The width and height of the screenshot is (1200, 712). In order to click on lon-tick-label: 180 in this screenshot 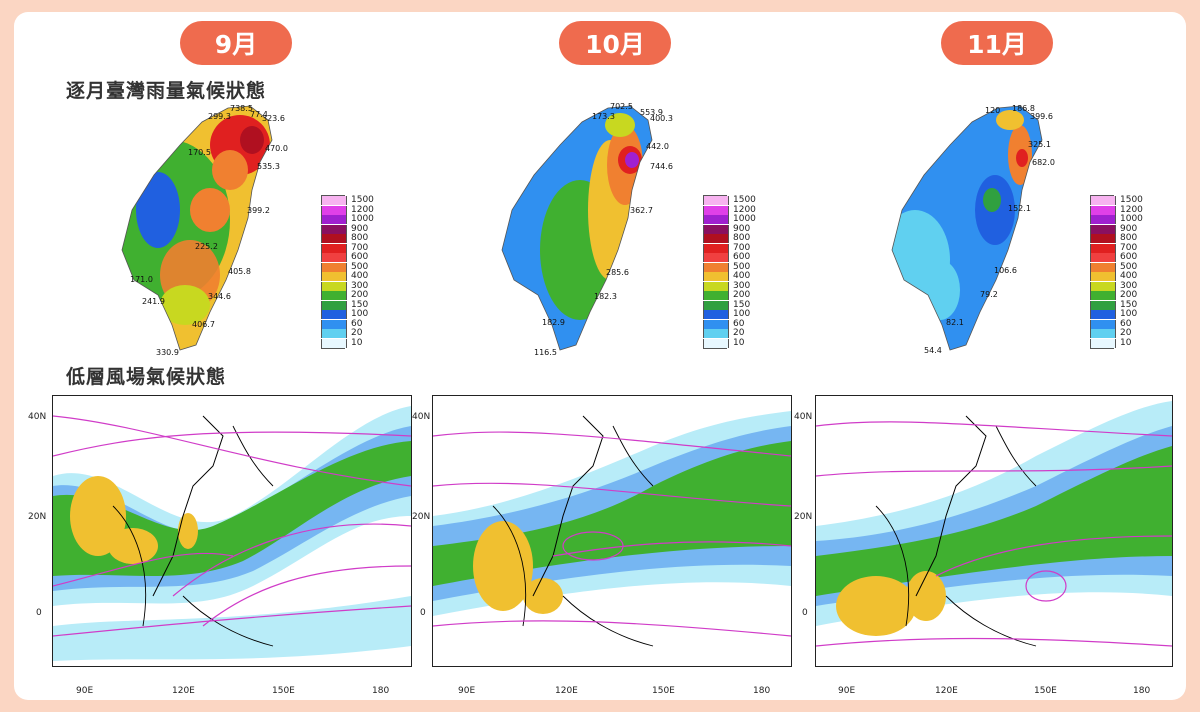, I will do `click(762, 691)`.